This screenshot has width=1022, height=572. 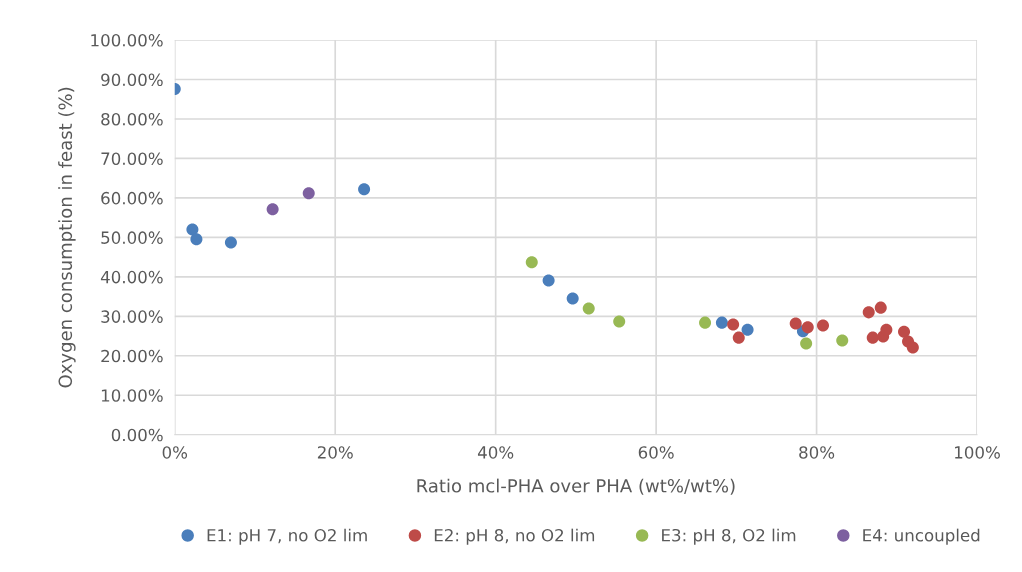 What do you see at coordinates (67, 237) in the screenshot?
I see `y-axis-title: Oxygen consumption in feast (%)` at bounding box center [67, 237].